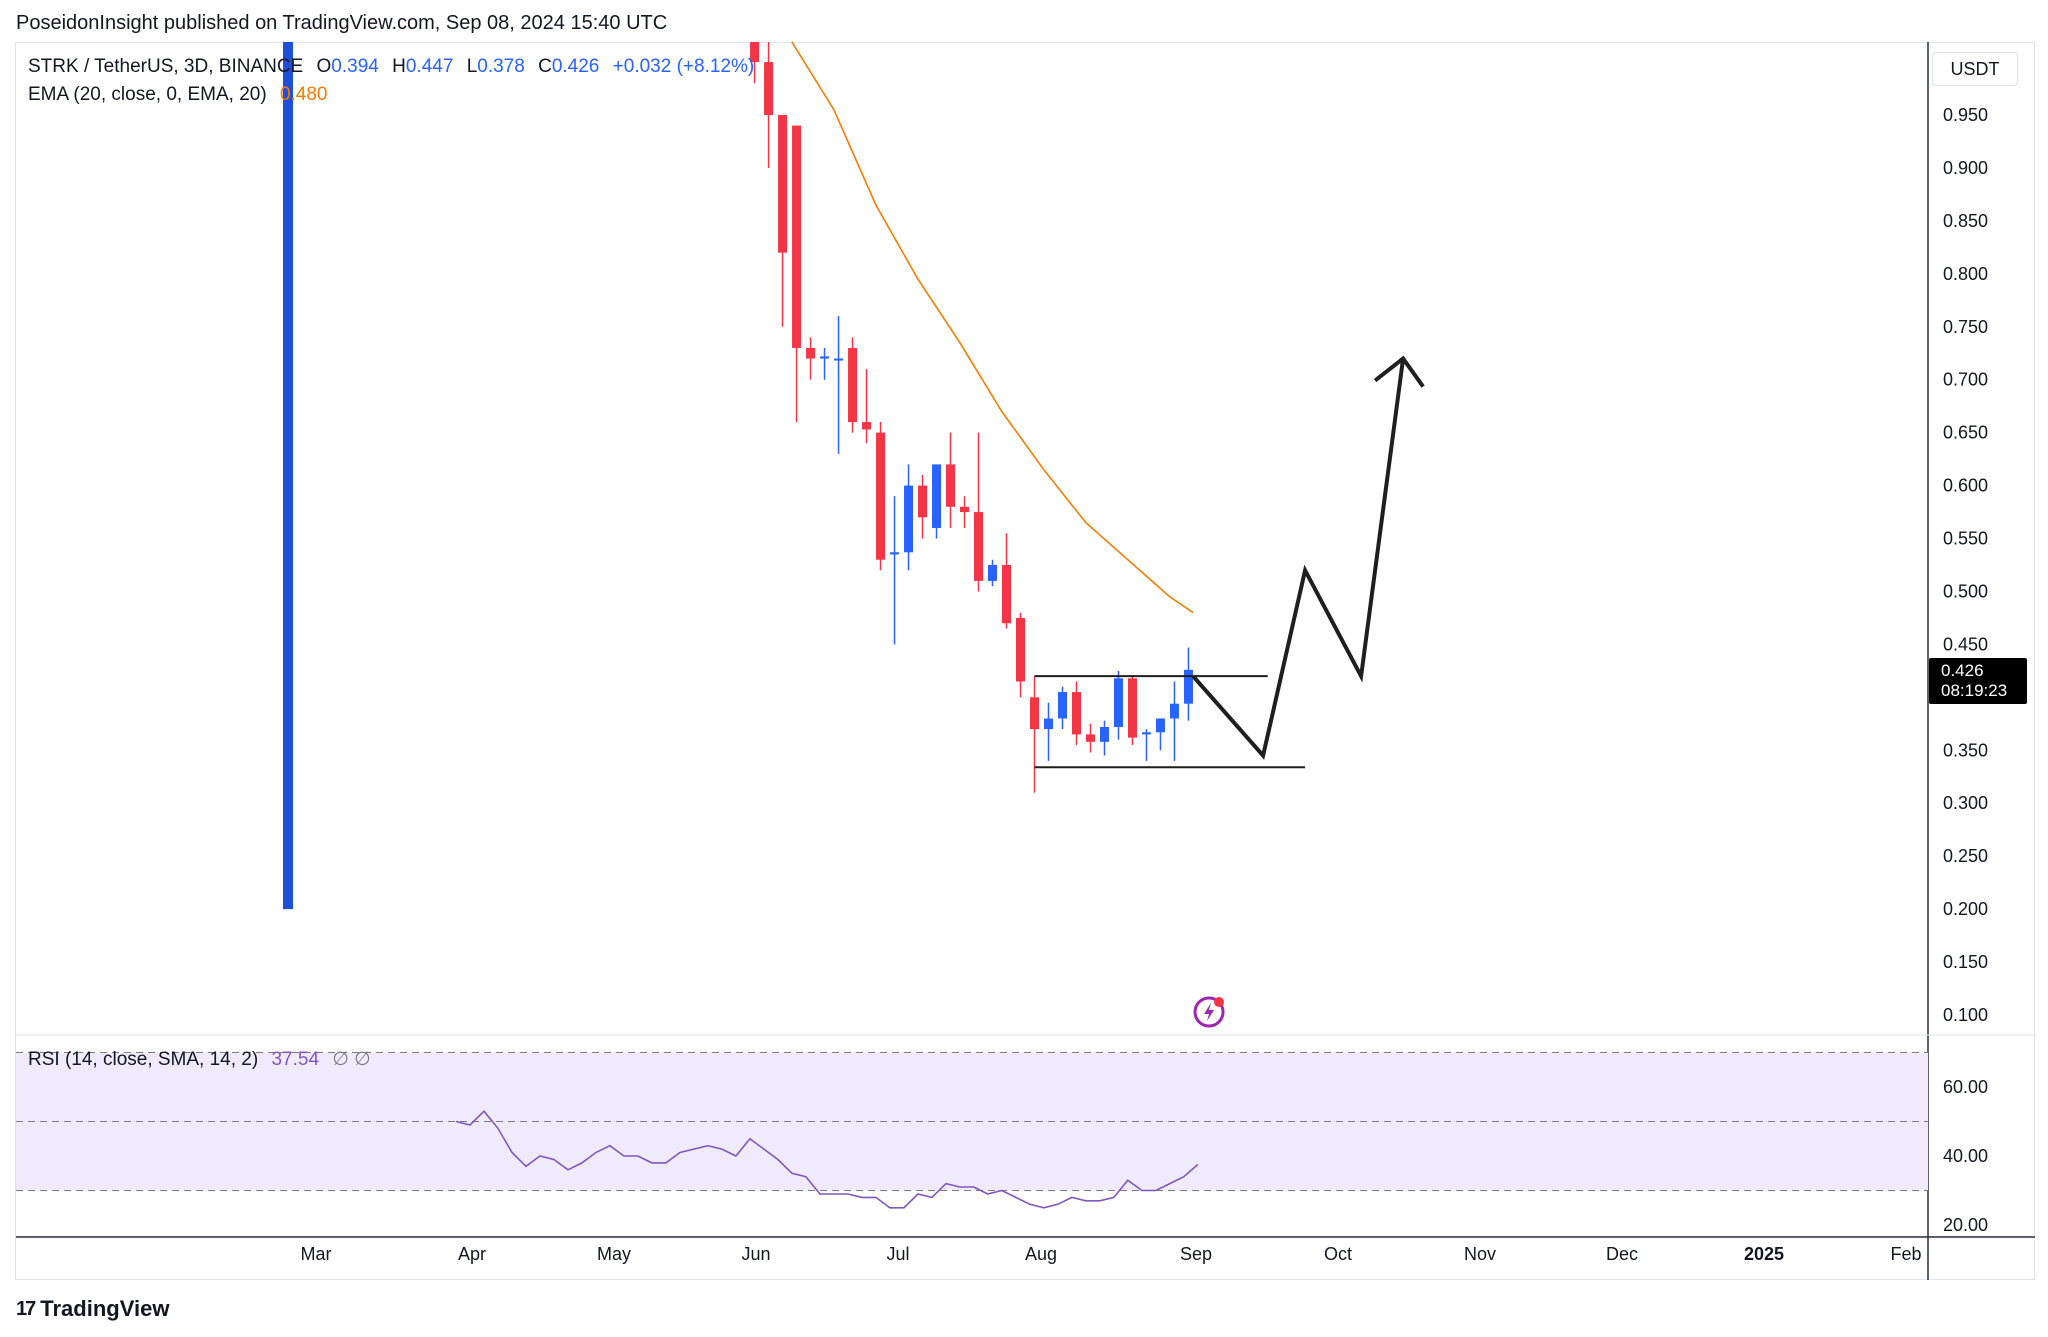 This screenshot has height=1337, width=2048. Describe the element at coordinates (1965, 591) in the screenshot. I see `price-tick-label: 0.500` at that location.